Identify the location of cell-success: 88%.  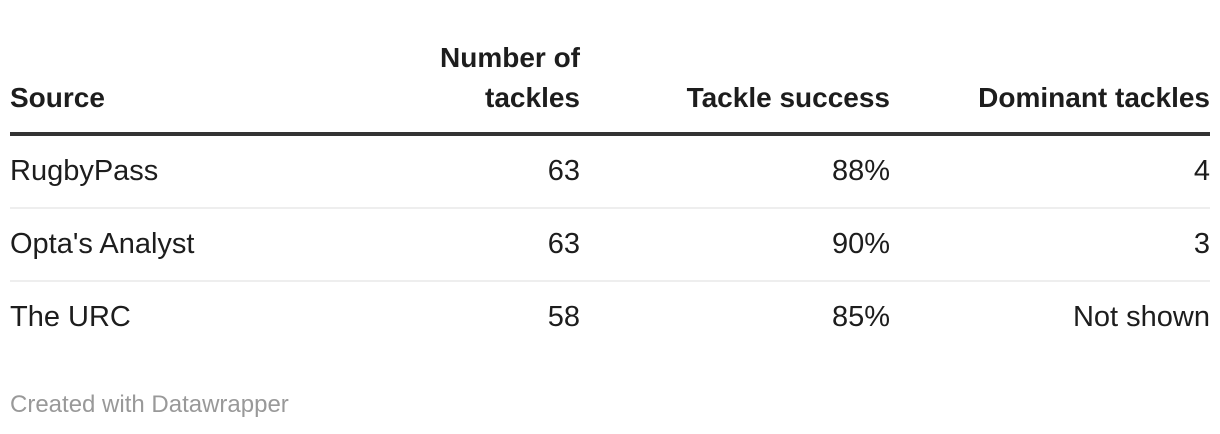
(735, 171).